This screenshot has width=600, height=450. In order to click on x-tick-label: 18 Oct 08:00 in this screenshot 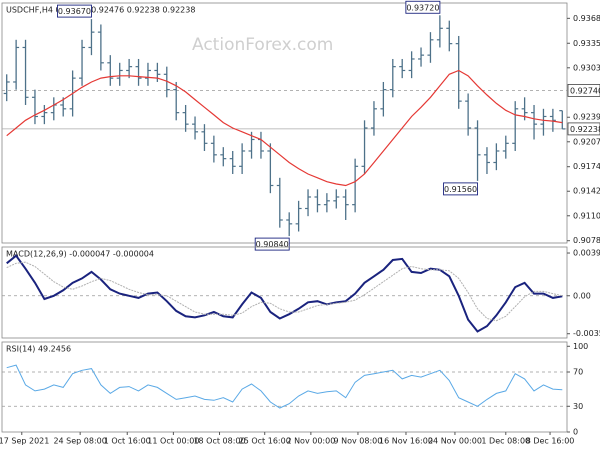, I will do `click(219, 441)`.